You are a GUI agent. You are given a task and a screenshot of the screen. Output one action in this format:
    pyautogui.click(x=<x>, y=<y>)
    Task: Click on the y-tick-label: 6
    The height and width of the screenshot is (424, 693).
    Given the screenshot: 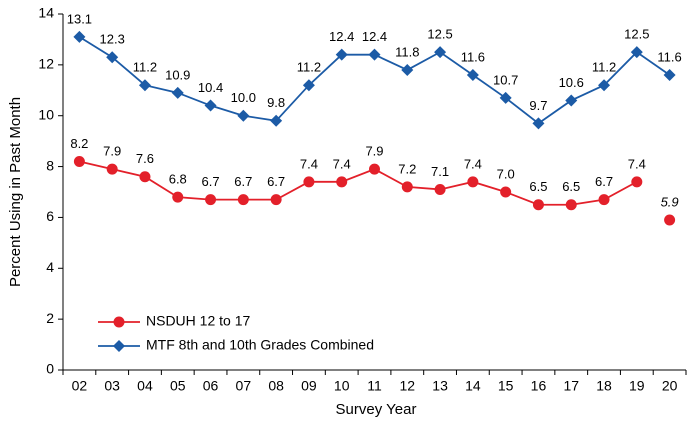 What is the action you would take?
    pyautogui.click(x=50, y=216)
    